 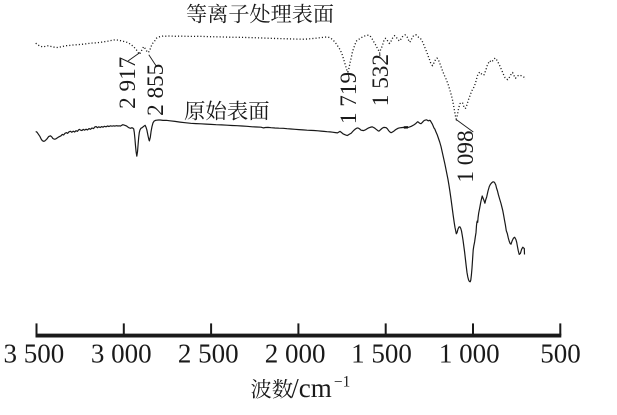 What do you see at coordinates (381, 354) in the screenshot?
I see `svg-text: 1 500` at bounding box center [381, 354].